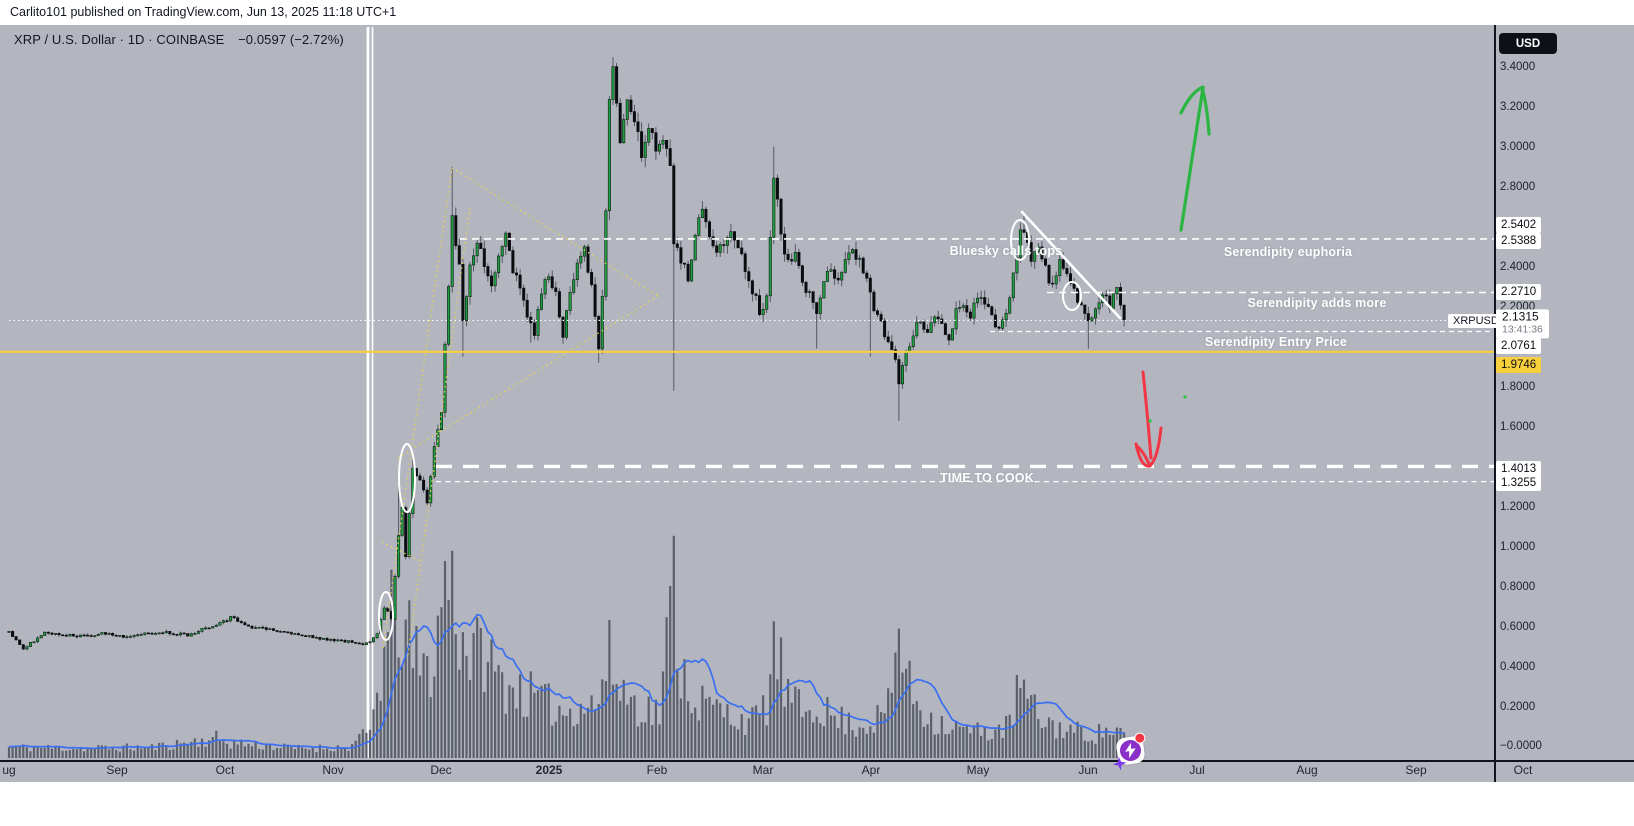 This screenshot has height=826, width=1634. What do you see at coordinates (119, 39) in the screenshot?
I see `symbol-description: XRP / U.S. Dollar · 1D · COINBASE` at bounding box center [119, 39].